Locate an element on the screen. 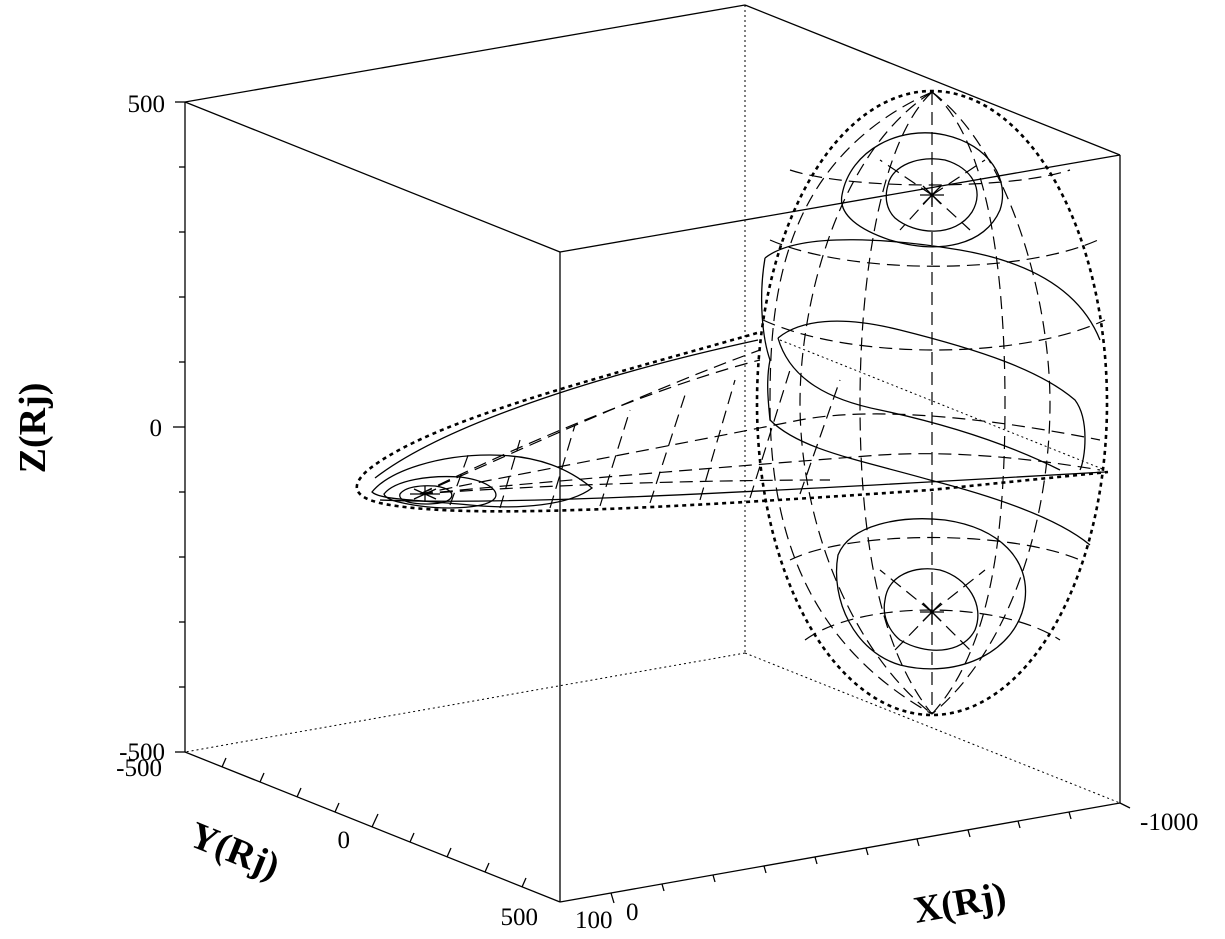 The image size is (1225, 939). z-tick-0: 0 is located at coordinates (156, 428).